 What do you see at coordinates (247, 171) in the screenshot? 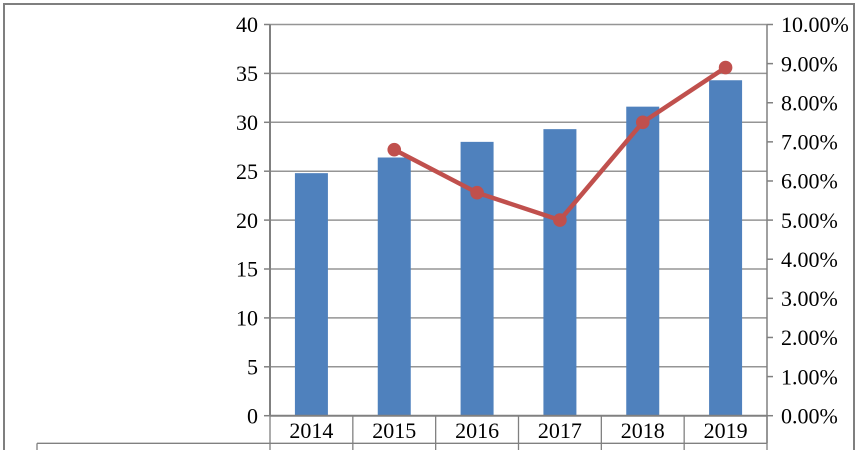
I see `left-axis-tick-label: 25` at bounding box center [247, 171].